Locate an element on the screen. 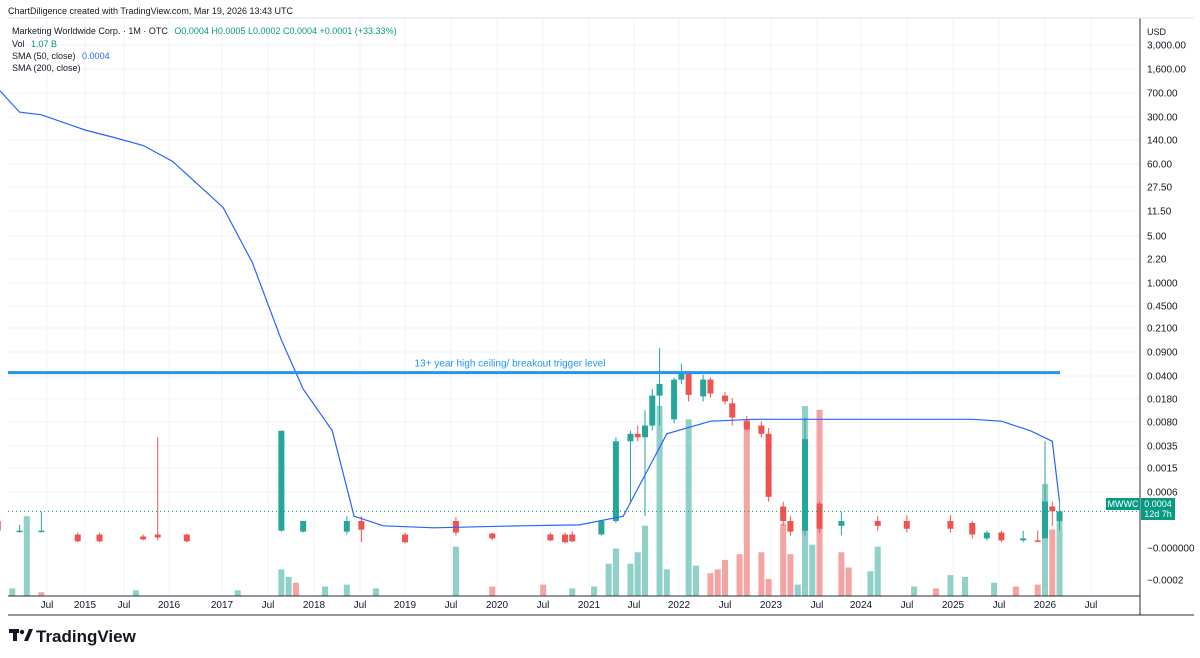 The height and width of the screenshot is (658, 1200). sma50-label: SMA (50, close) is located at coordinates (44, 56).